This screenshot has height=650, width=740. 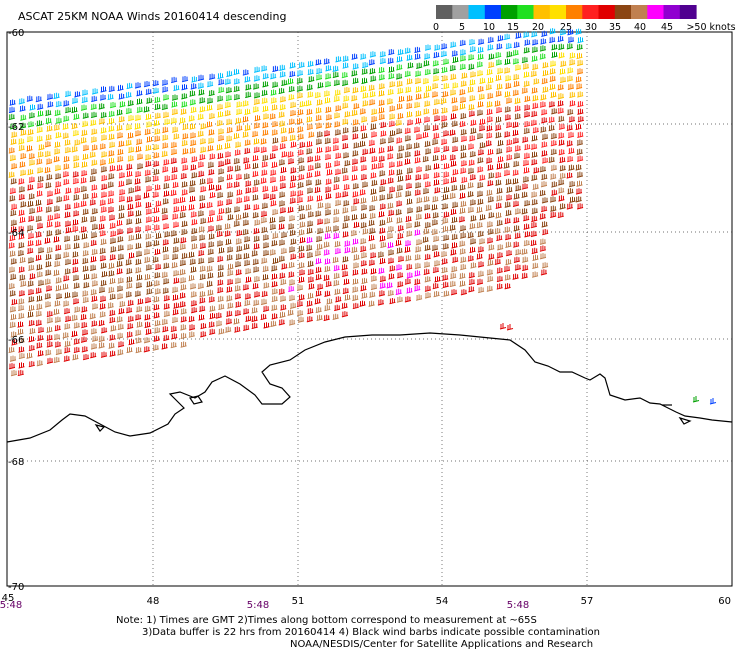 I want to click on legend-label-20: 20, so click(x=538, y=27).